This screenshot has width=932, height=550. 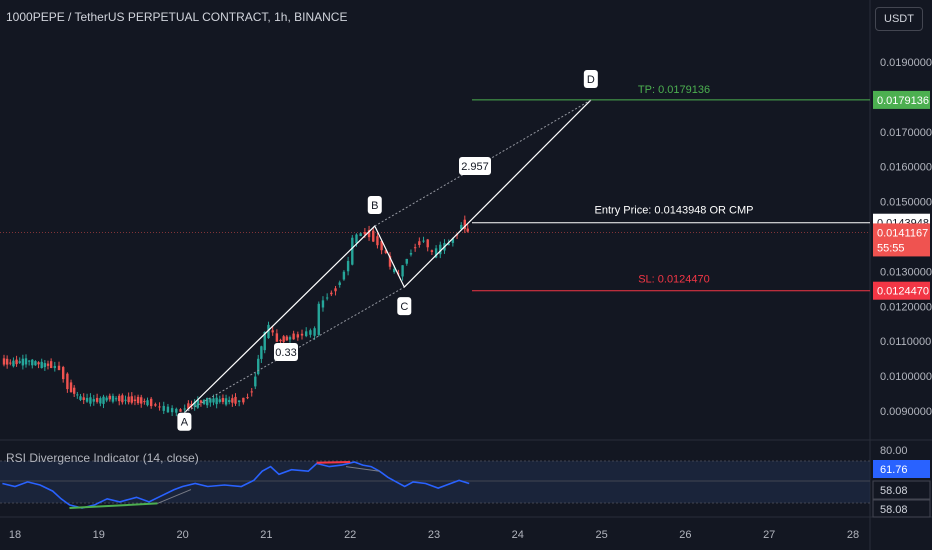 I want to click on sl-price-tag-bg, so click(x=901, y=290).